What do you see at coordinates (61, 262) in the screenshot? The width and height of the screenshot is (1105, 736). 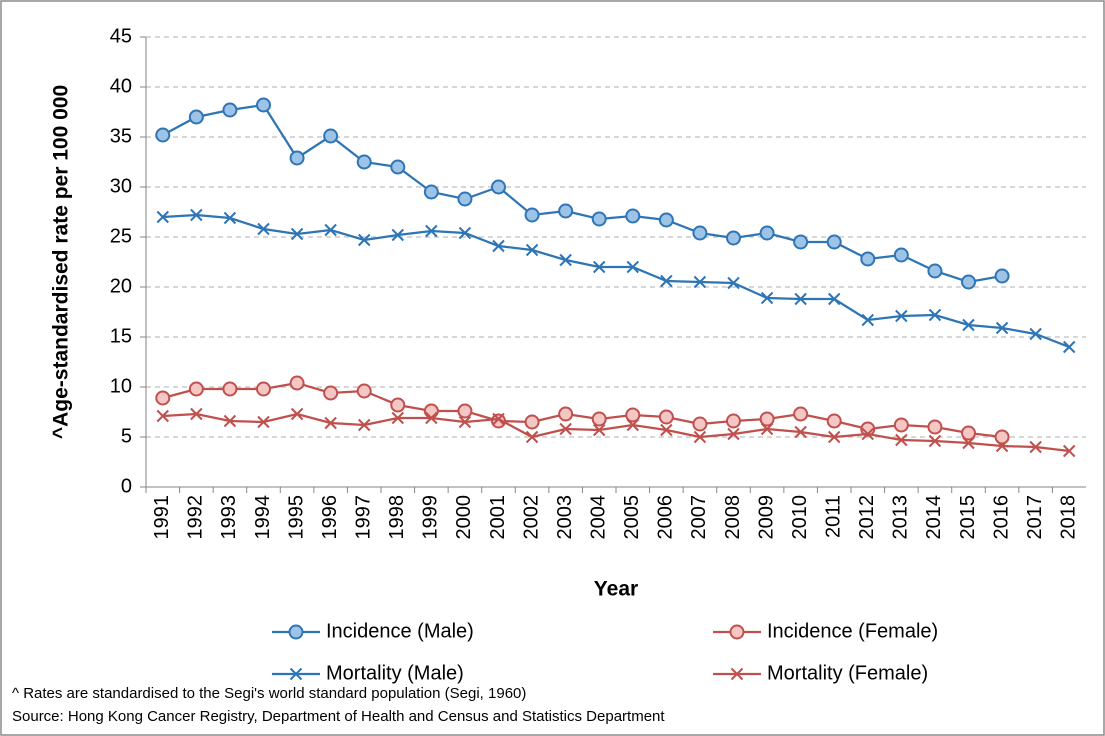 I see `y-axis-title: ^Age-standardised rate per 100 000` at bounding box center [61, 262].